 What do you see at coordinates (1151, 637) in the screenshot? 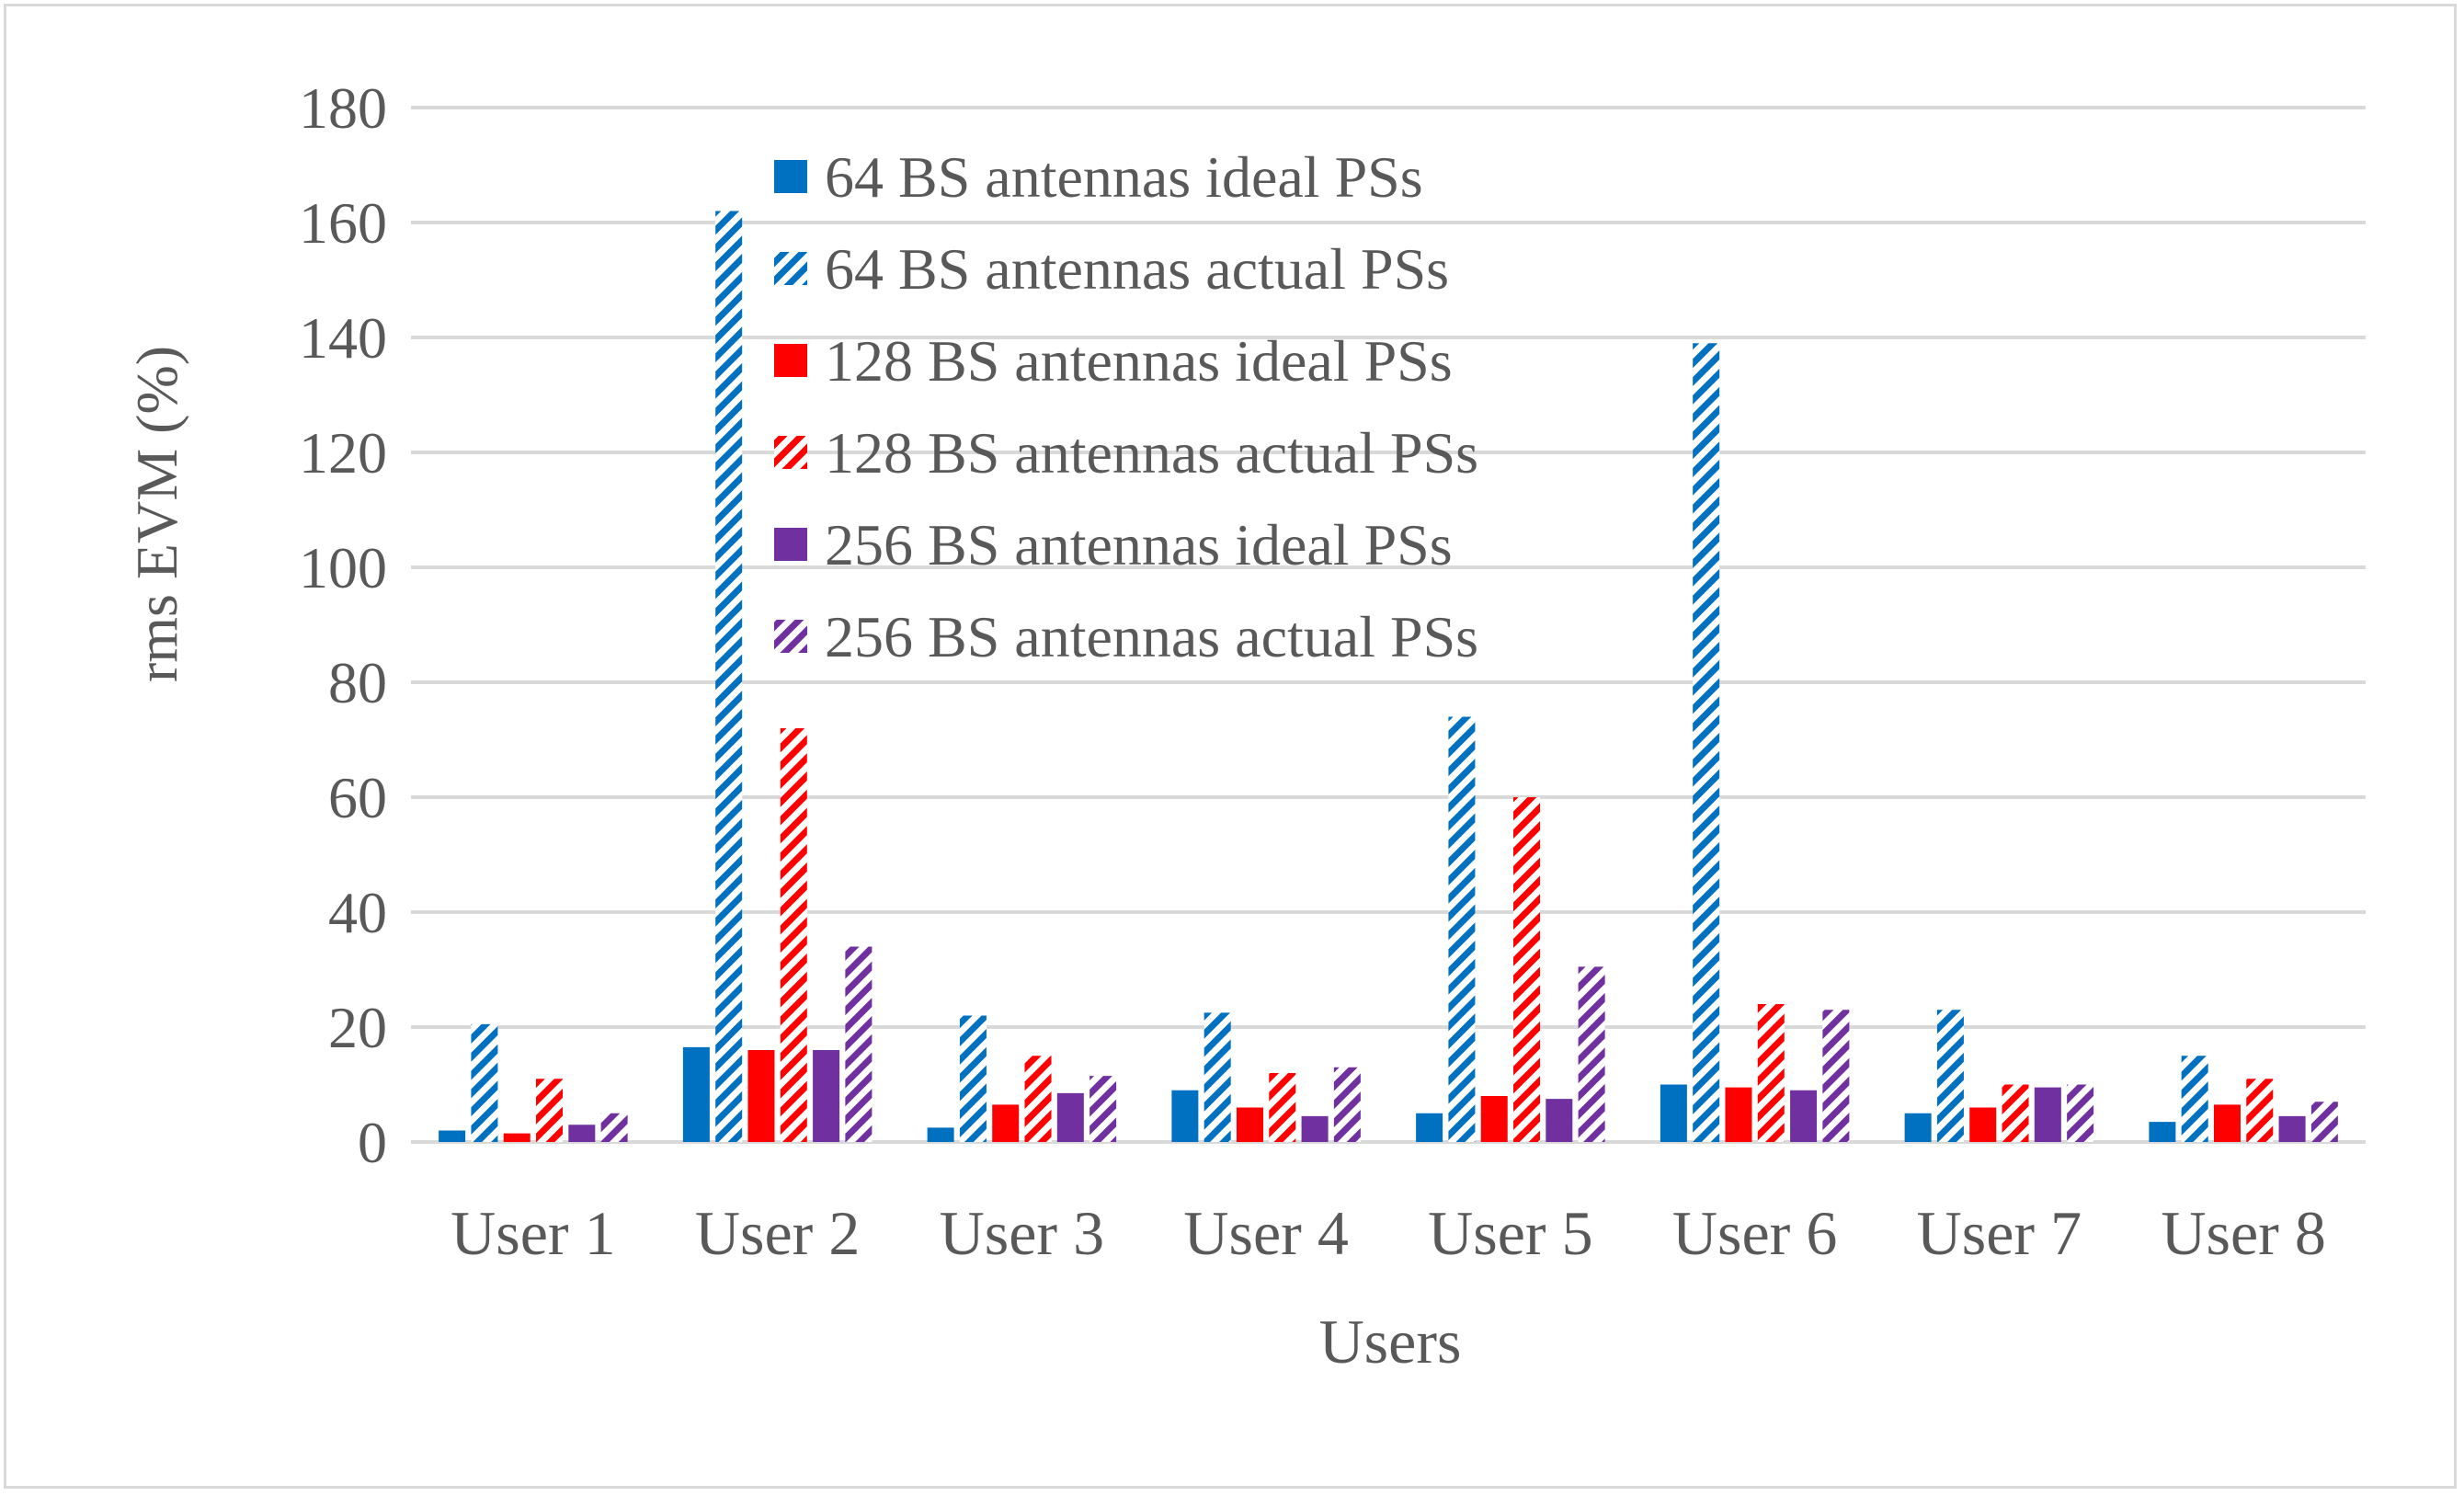
I see `legend-label: 256 BS antennas actual PSs` at bounding box center [1151, 637].